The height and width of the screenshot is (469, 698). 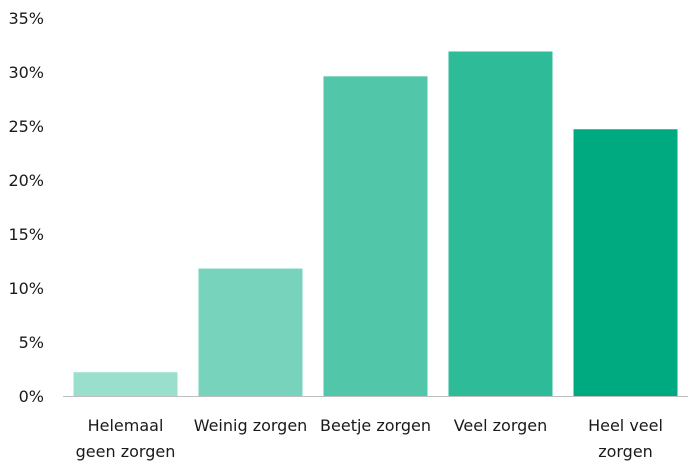 I want to click on x-category-label: Veel zorgen, so click(x=501, y=425).